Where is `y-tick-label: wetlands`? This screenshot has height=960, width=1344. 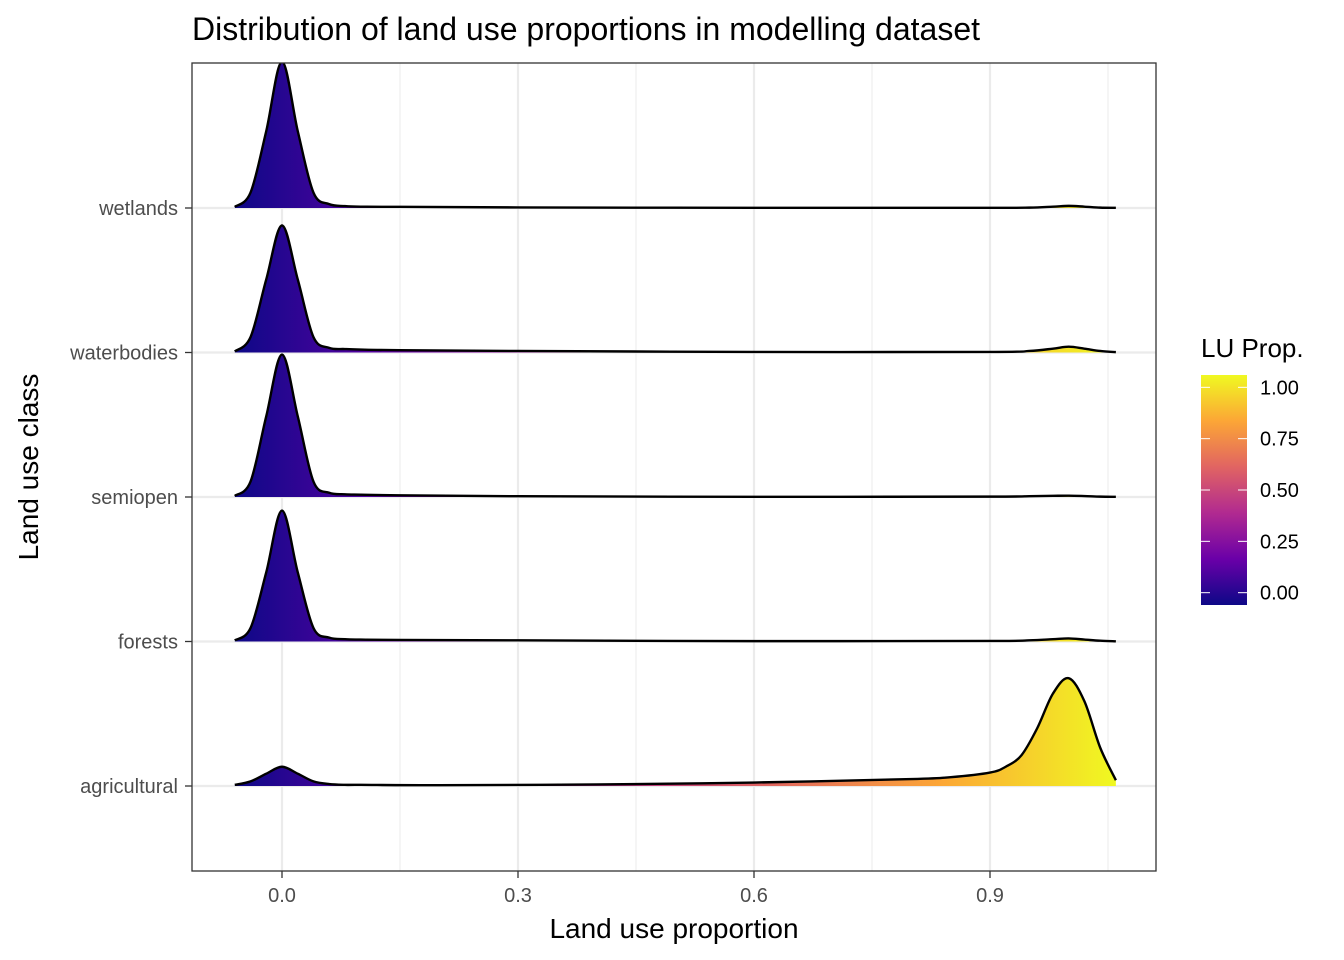
y-tick-label: wetlands is located at coordinates (138, 209).